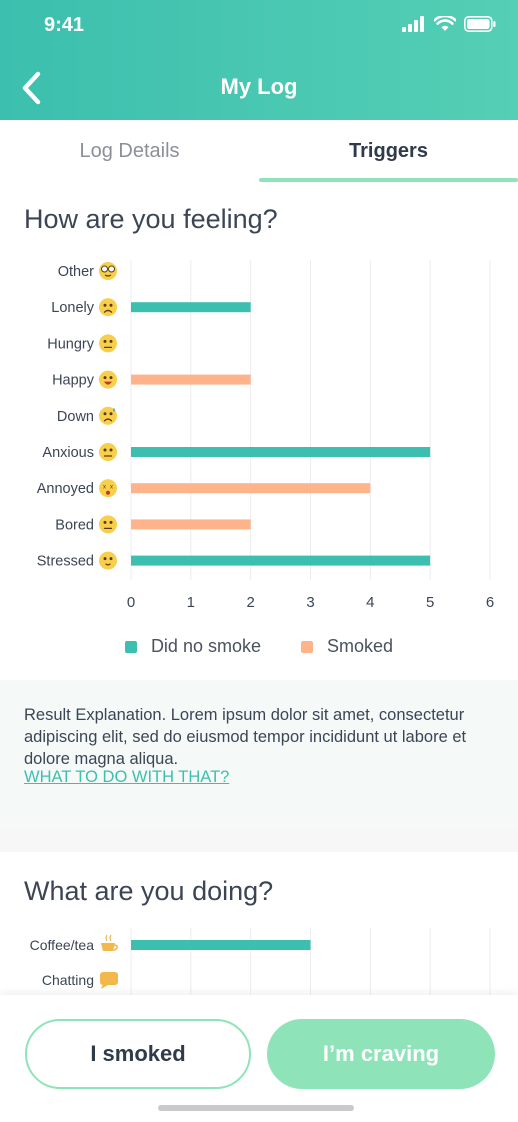  I want to click on category-label: Lonely, so click(72, 308).